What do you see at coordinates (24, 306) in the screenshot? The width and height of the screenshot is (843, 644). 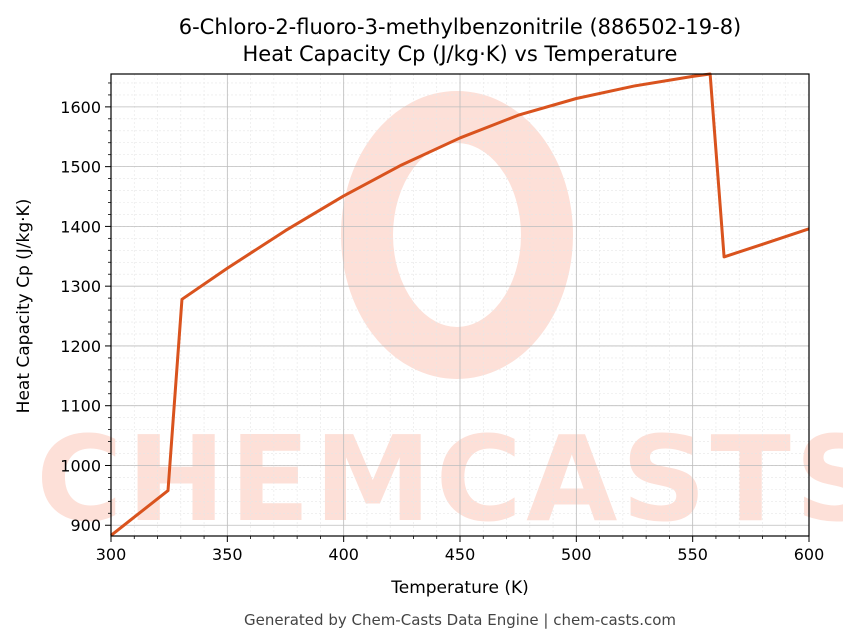 I see `y-axis-label: Heat Capacity Cp (J/kg·K)` at bounding box center [24, 306].